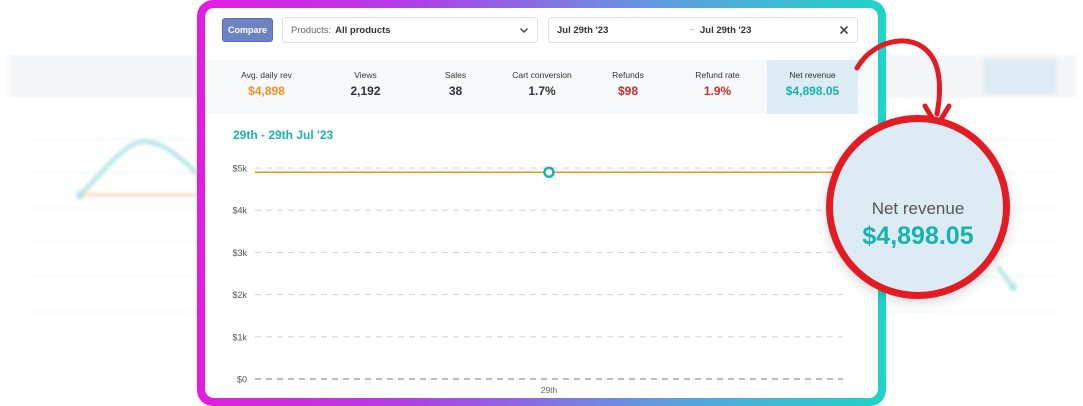 The height and width of the screenshot is (406, 1083). What do you see at coordinates (363, 30) in the screenshot?
I see `products-dropdown-value: All products` at bounding box center [363, 30].